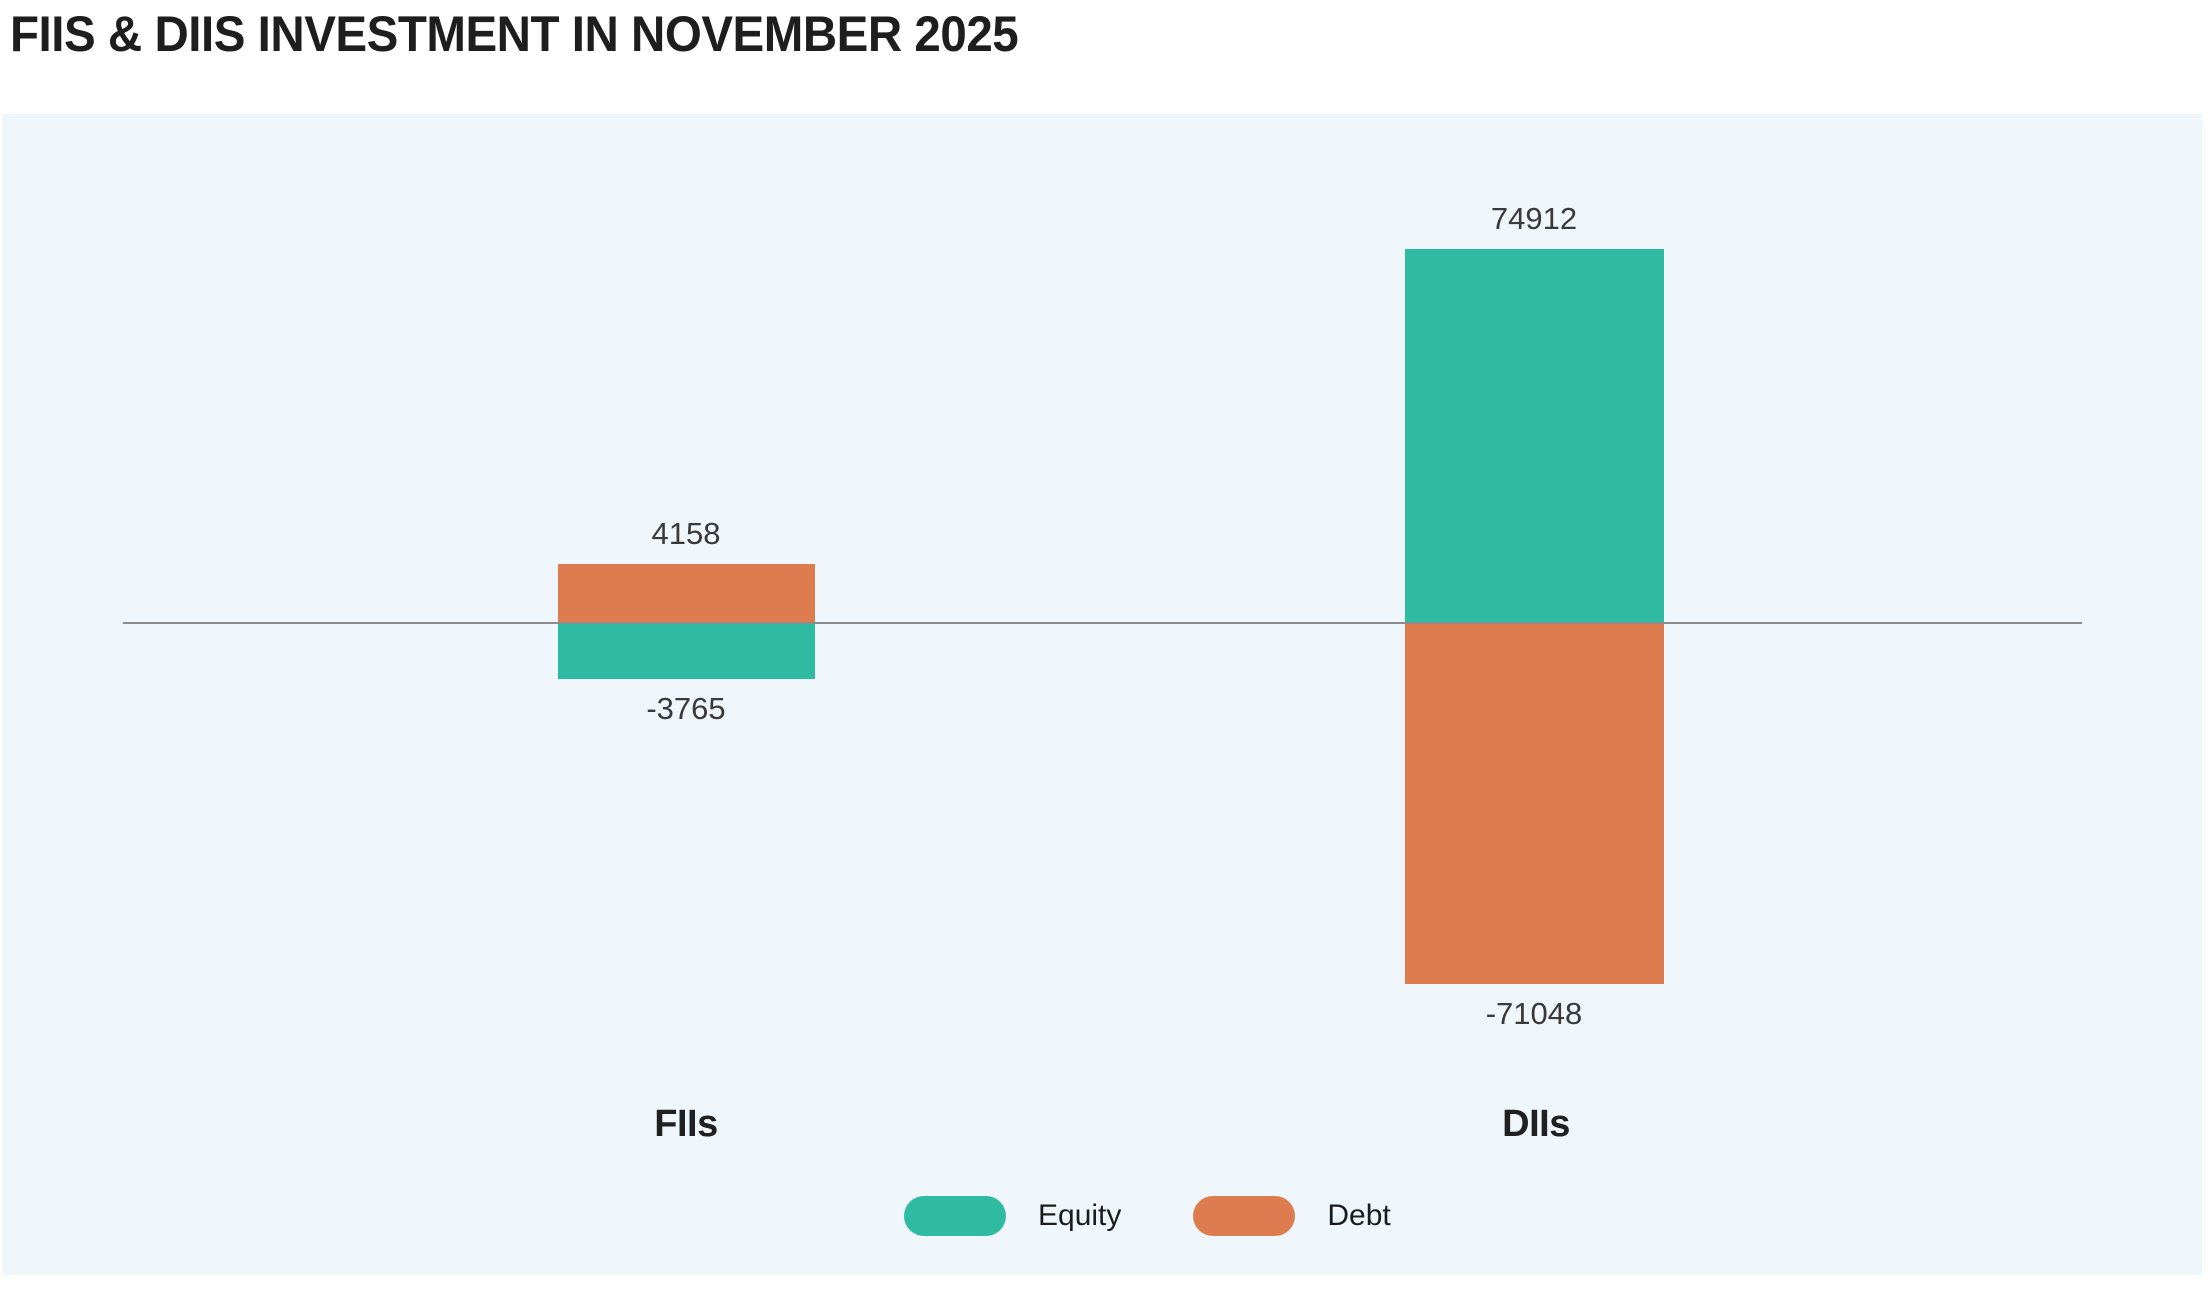  I want to click on category-label-diis: DIIs, so click(1536, 1124).